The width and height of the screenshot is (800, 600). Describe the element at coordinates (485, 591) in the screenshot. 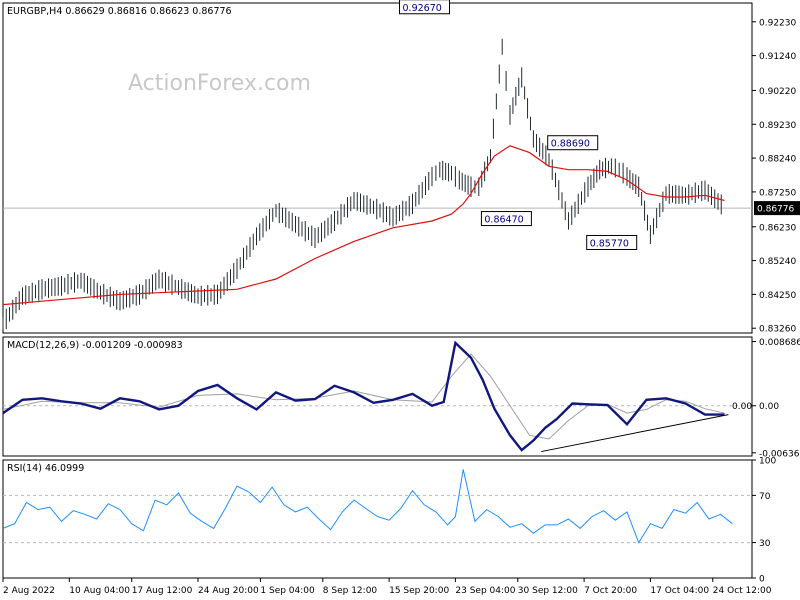

I see `x-tick-label: 23 Sep 04:00` at that location.